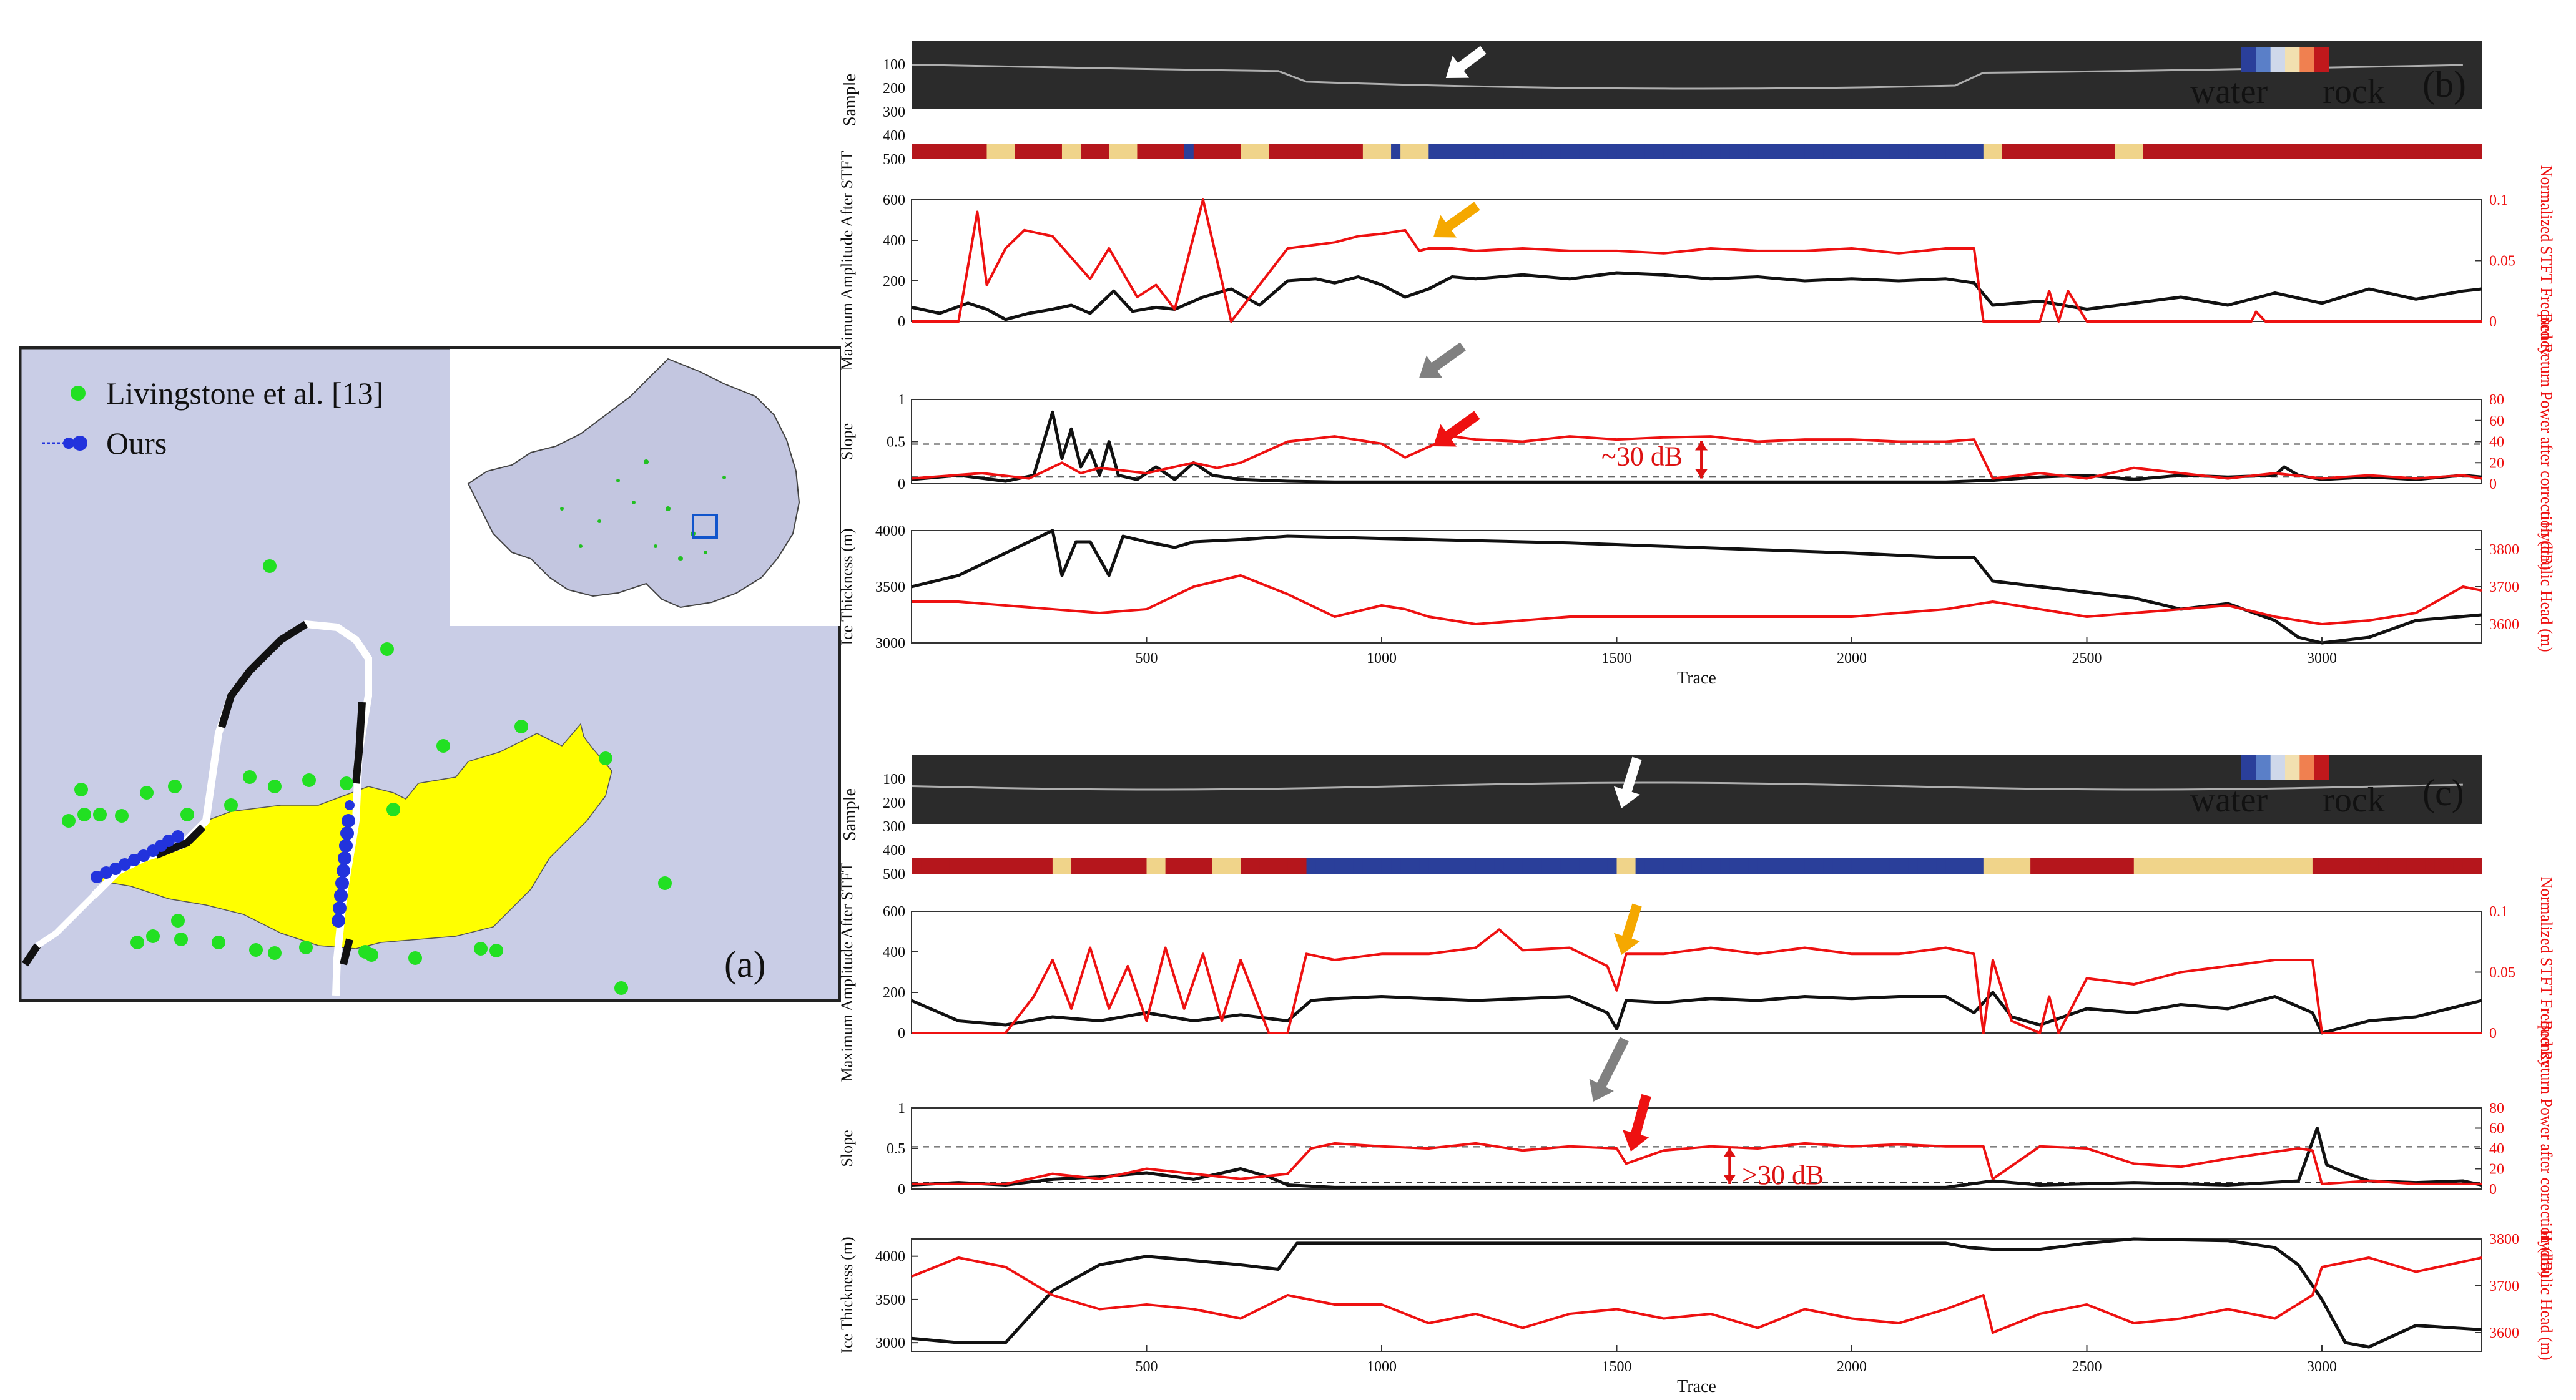  Describe the element at coordinates (894, 827) in the screenshot. I see `radargram-ytick: 300` at that location.